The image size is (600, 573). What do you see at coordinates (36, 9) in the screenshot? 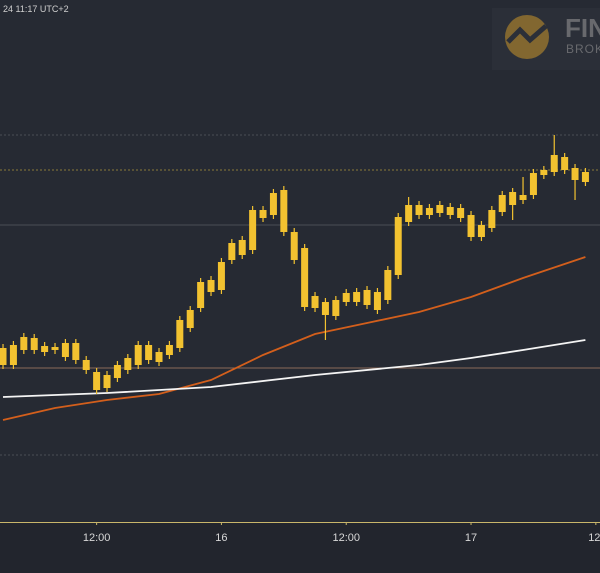
I see `header-text: 24 11:17 UTC+2` at bounding box center [36, 9].